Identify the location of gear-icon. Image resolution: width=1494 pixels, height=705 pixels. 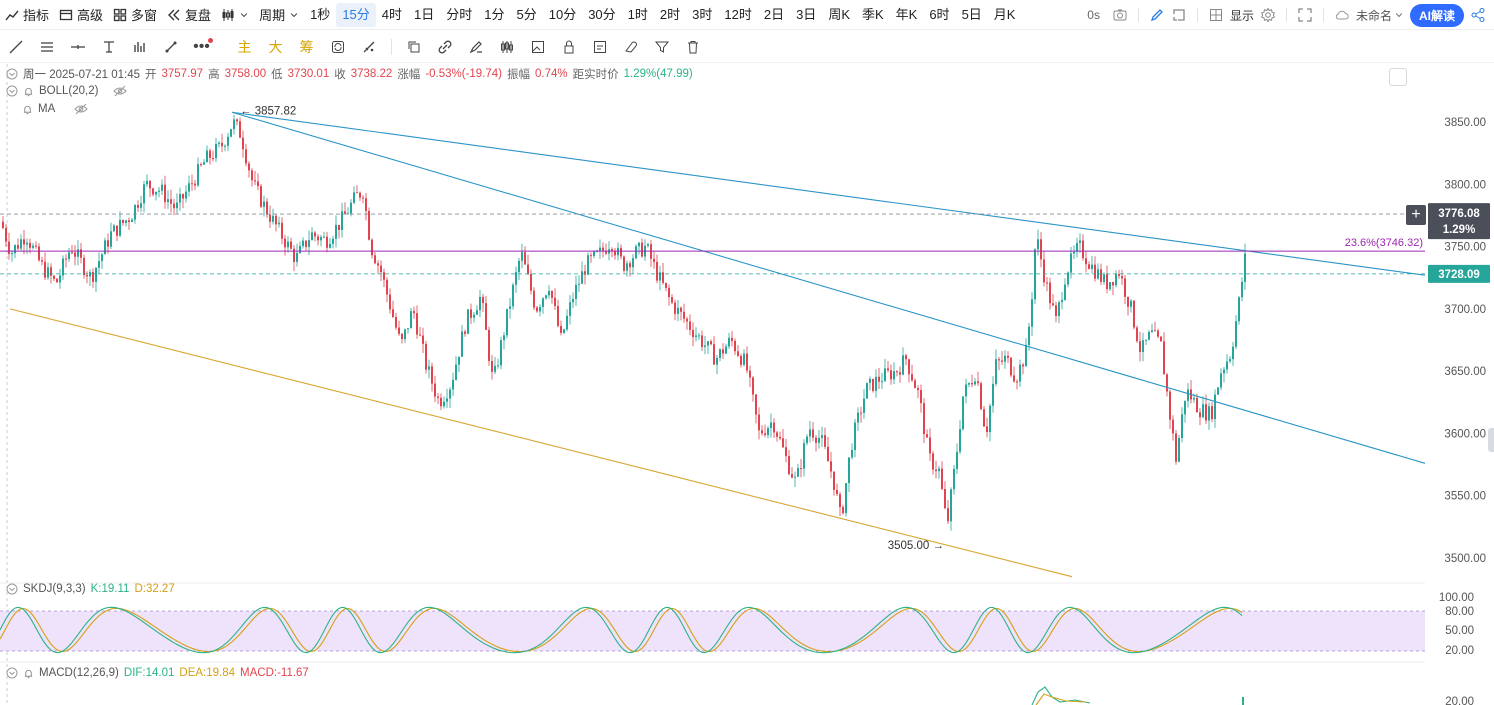
(1268, 15).